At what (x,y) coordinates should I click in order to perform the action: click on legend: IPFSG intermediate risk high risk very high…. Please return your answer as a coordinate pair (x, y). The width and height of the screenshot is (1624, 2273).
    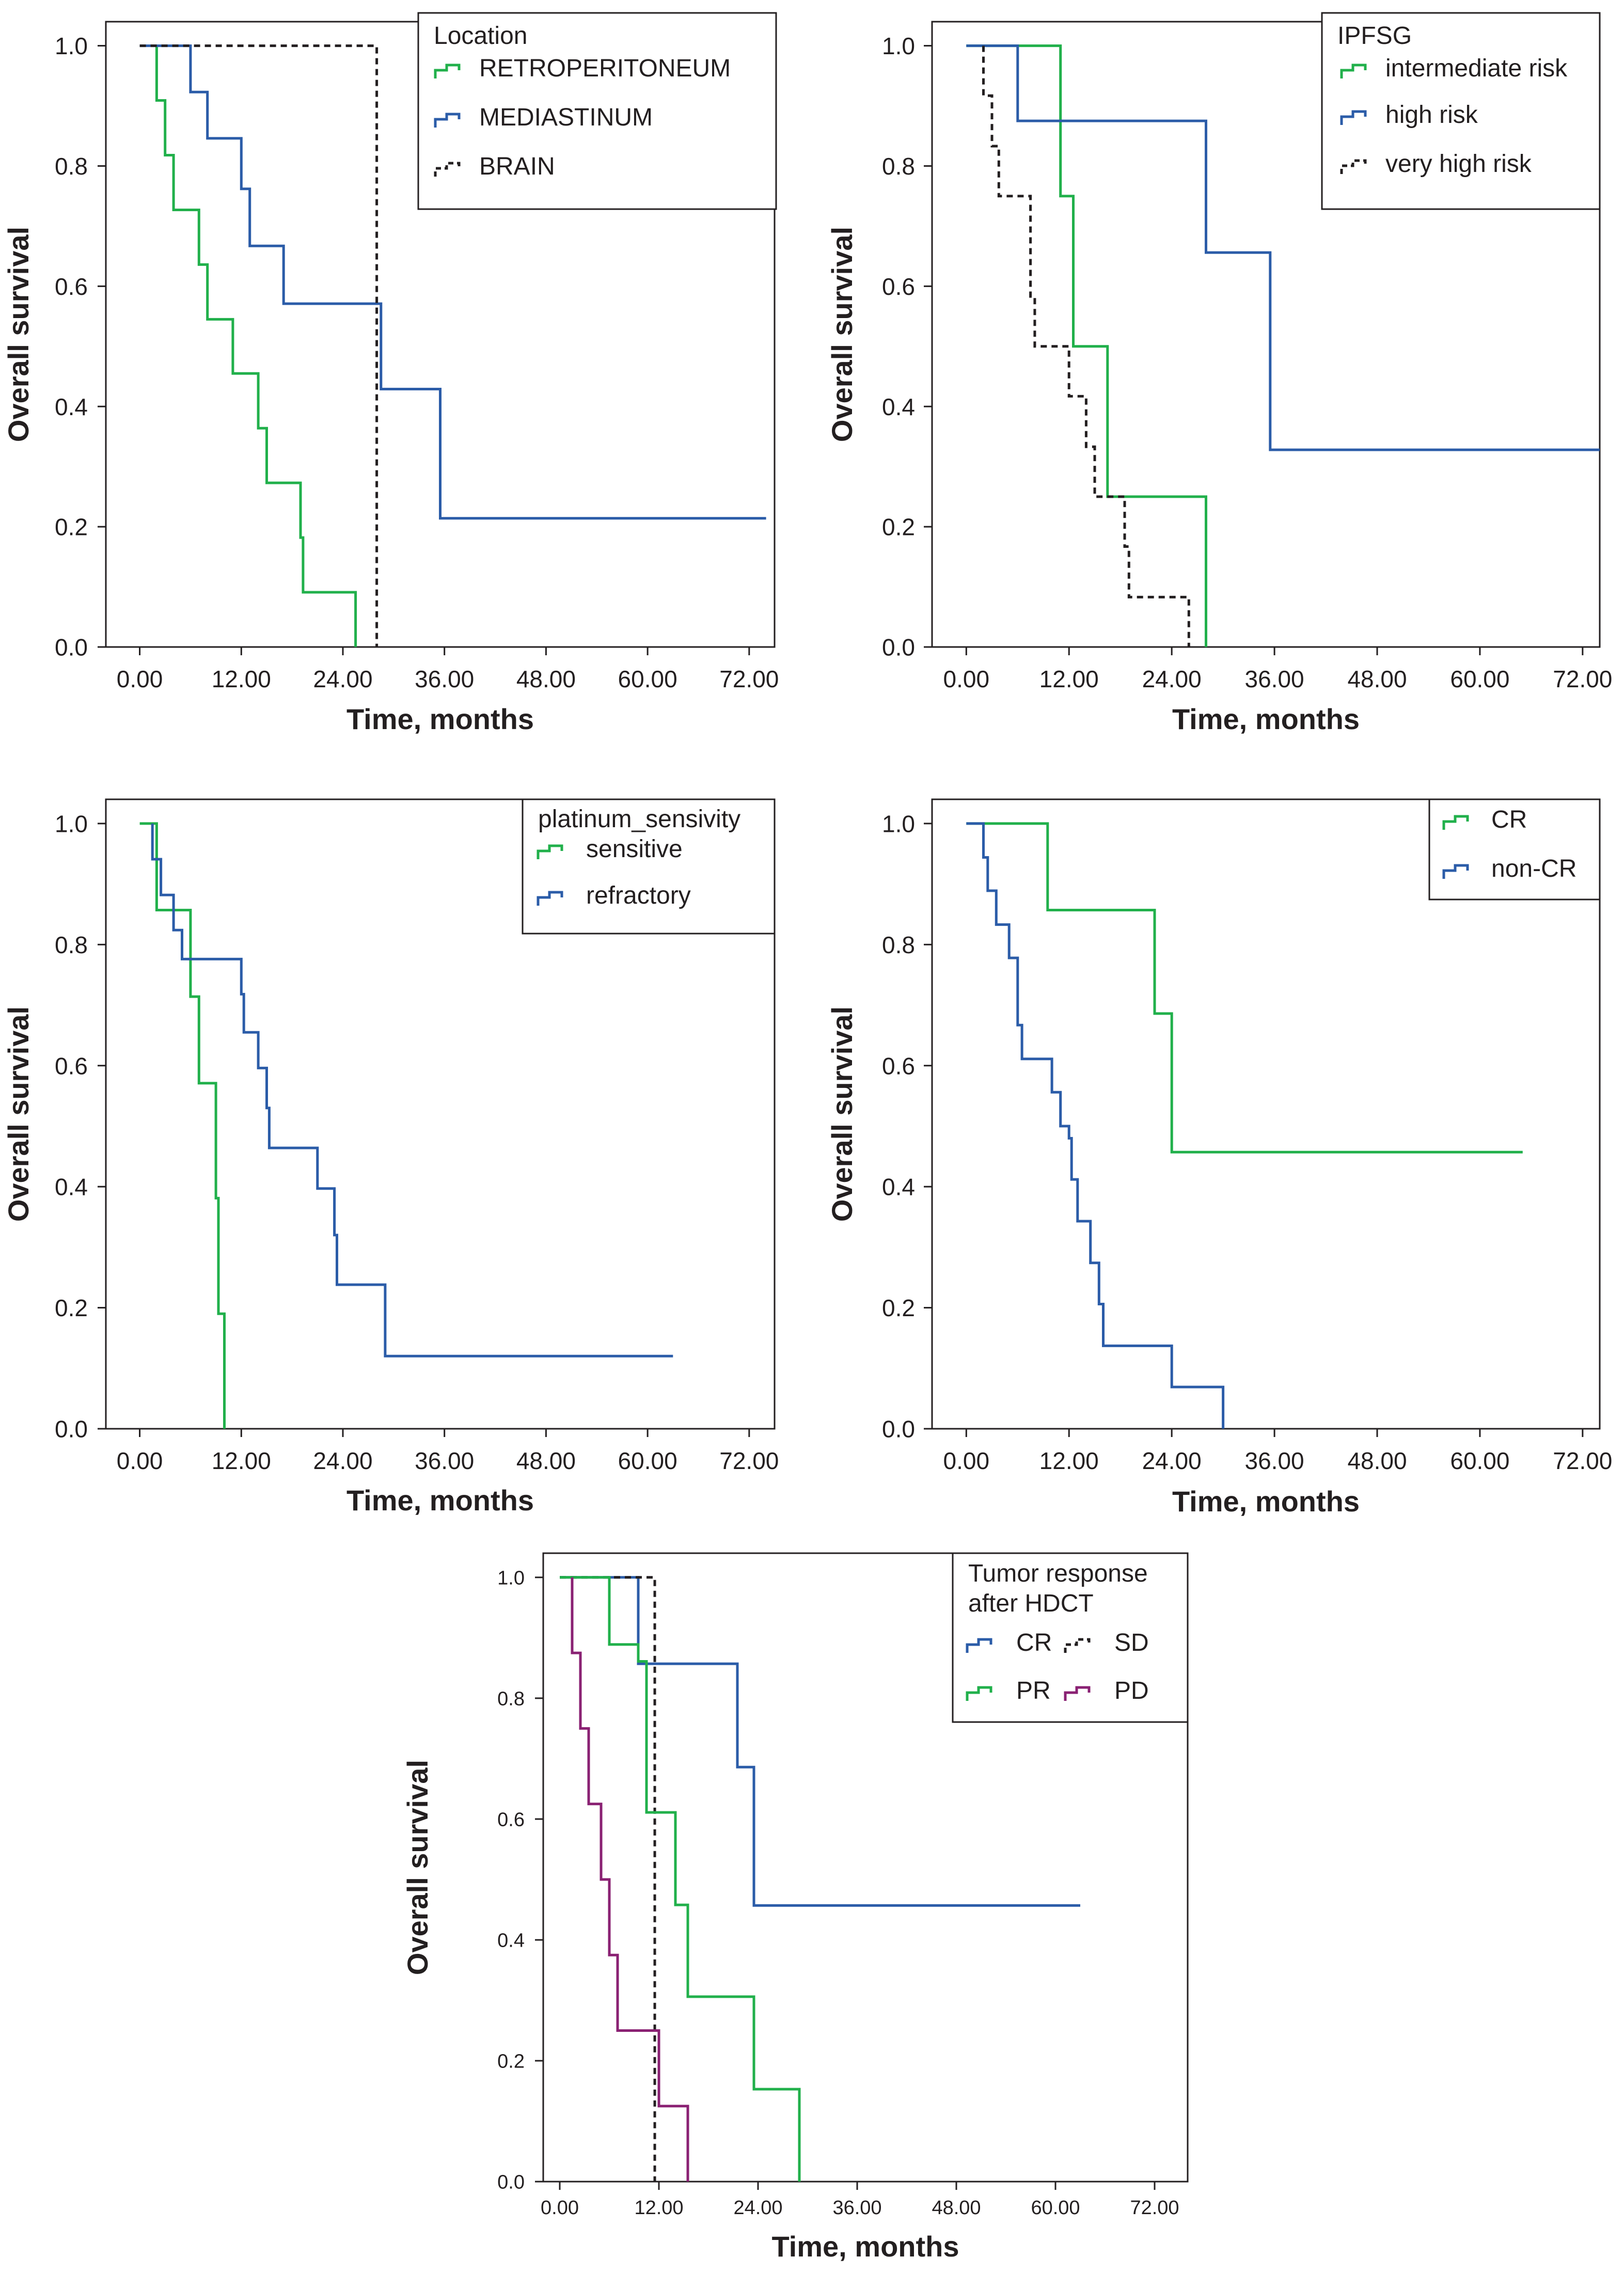
    Looking at the image, I should click on (1461, 111).